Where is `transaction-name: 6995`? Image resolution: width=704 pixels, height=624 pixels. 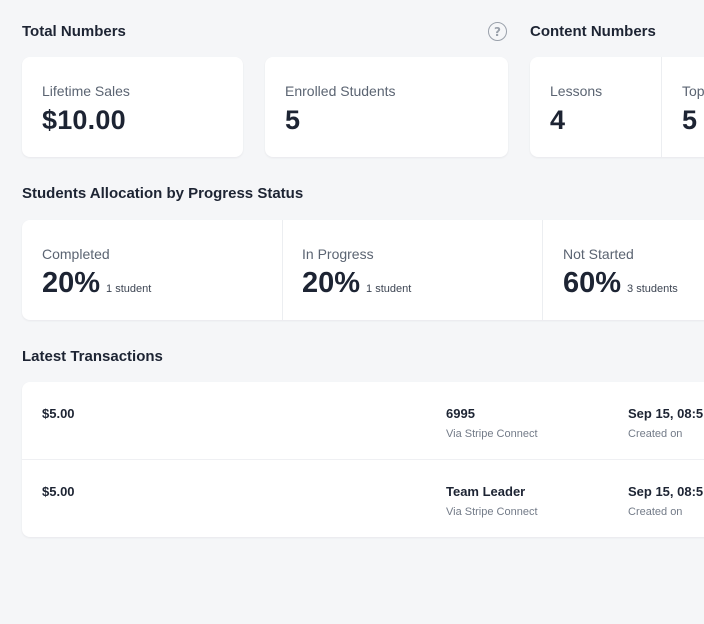
transaction-name: 6995 is located at coordinates (460, 413).